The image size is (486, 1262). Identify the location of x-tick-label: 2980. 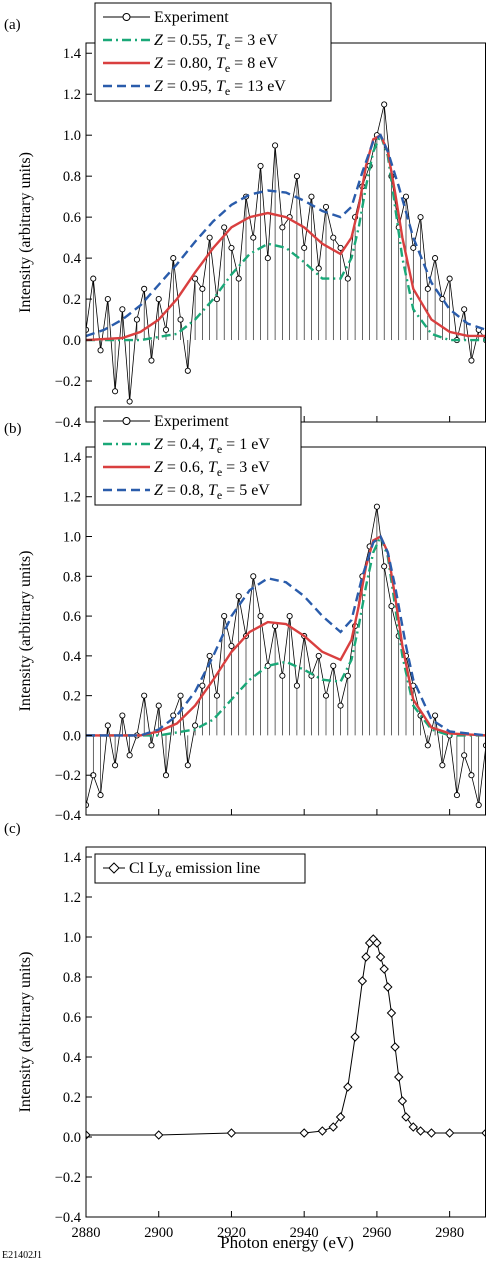
(449, 1233).